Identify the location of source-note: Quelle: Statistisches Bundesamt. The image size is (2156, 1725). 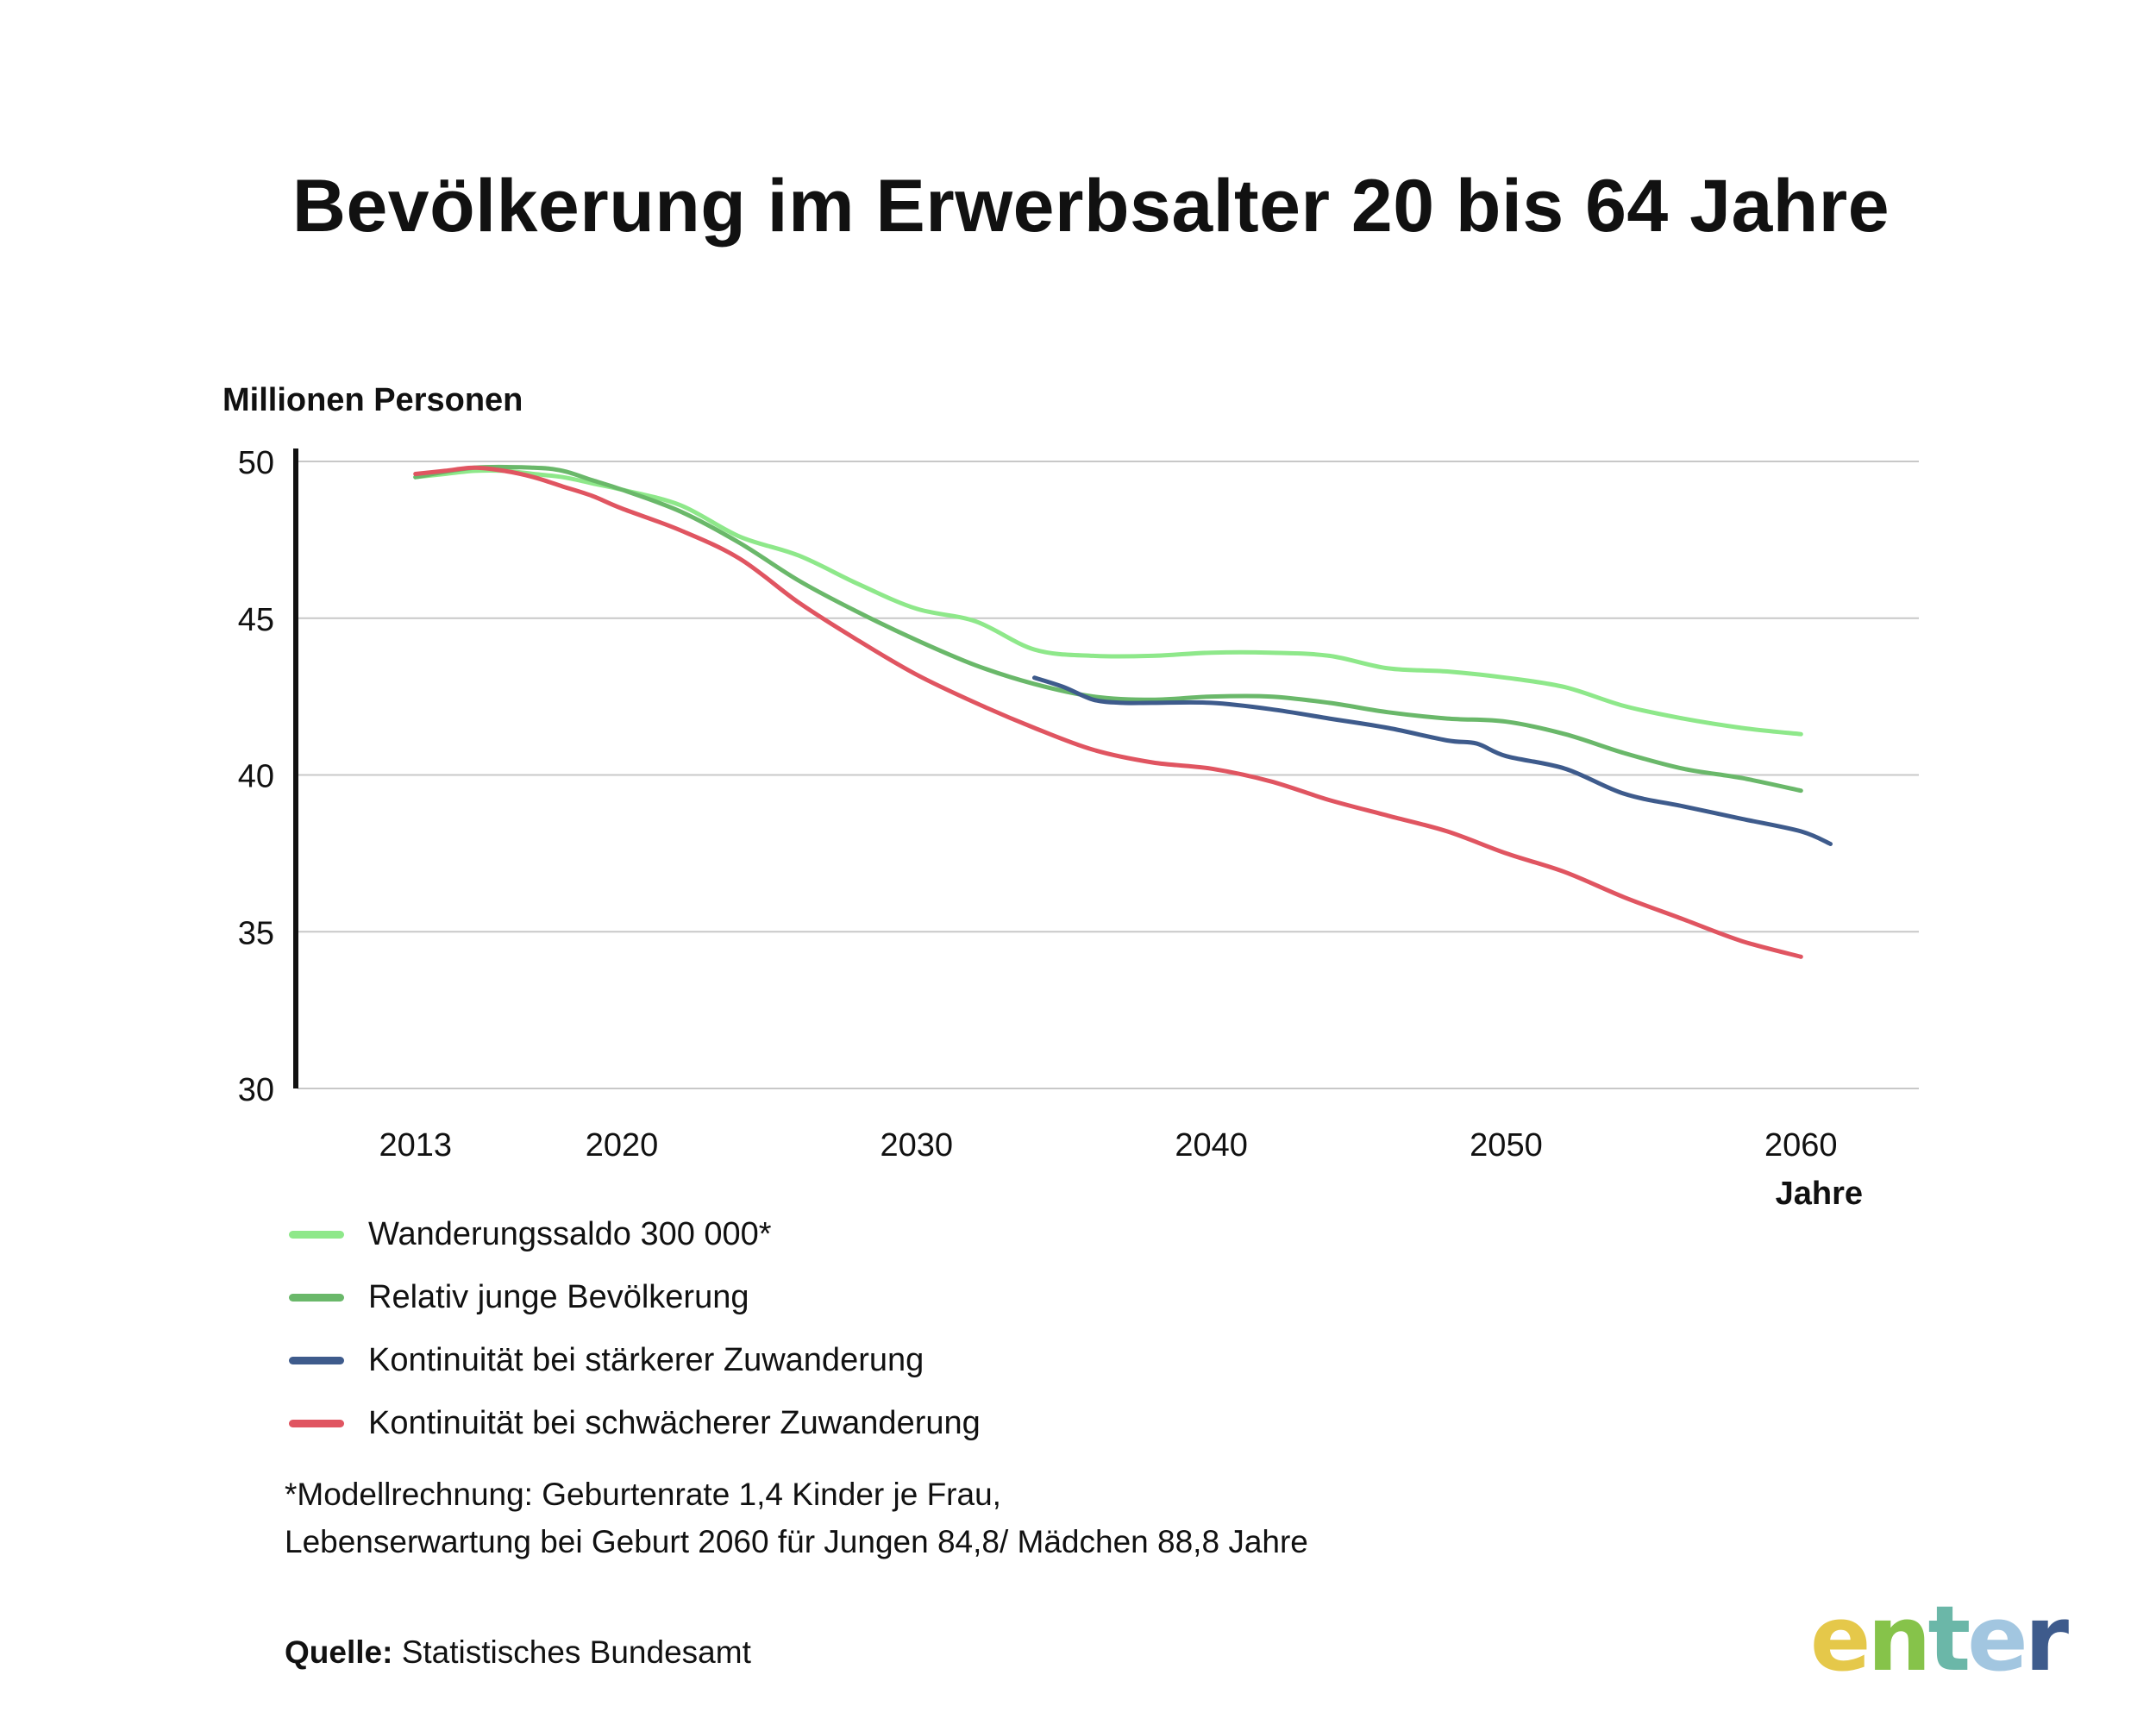
(518, 1652).